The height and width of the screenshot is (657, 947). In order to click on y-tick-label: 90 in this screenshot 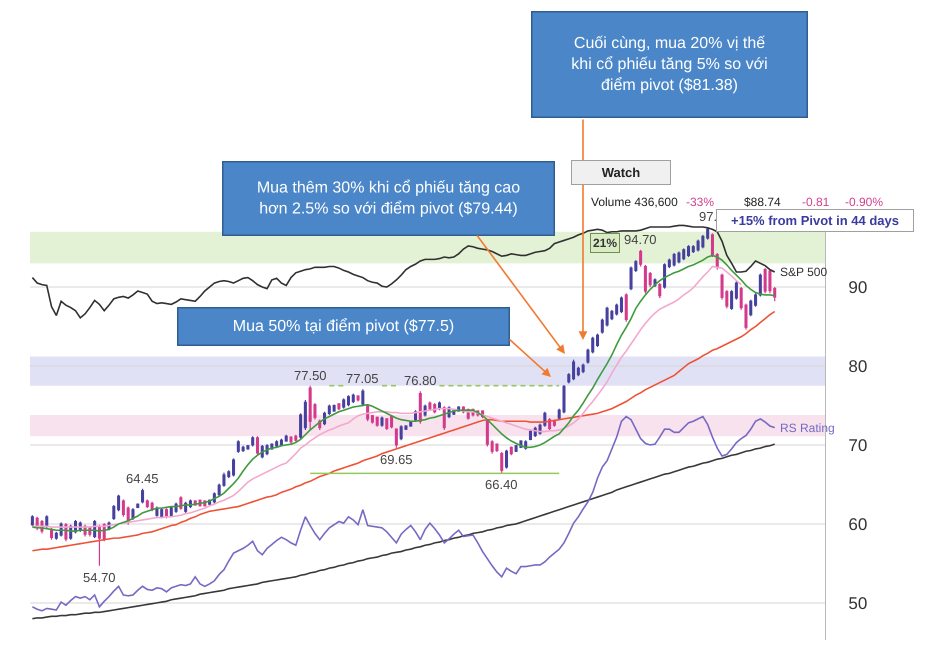, I will do `click(858, 287)`.